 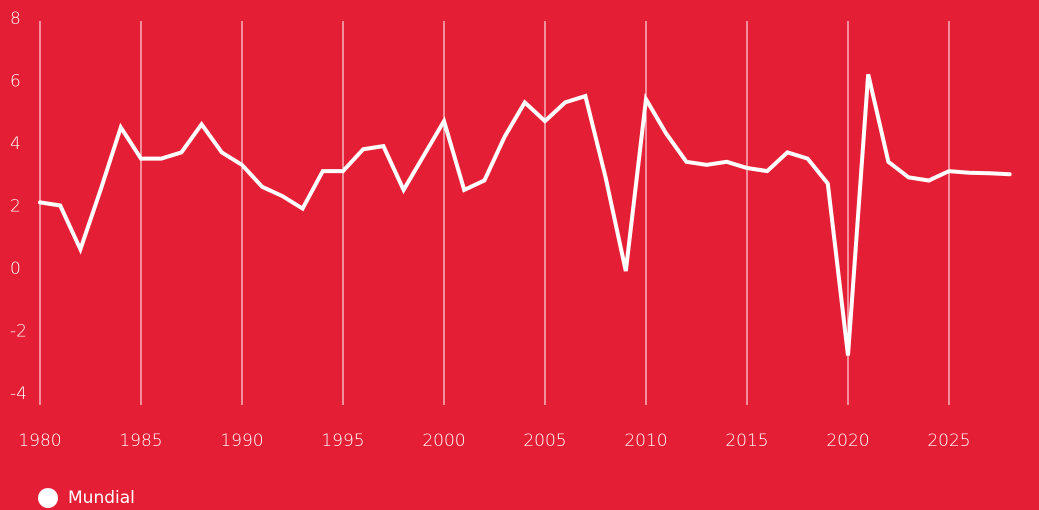 I want to click on x-tick-label: 2005, so click(x=544, y=441).